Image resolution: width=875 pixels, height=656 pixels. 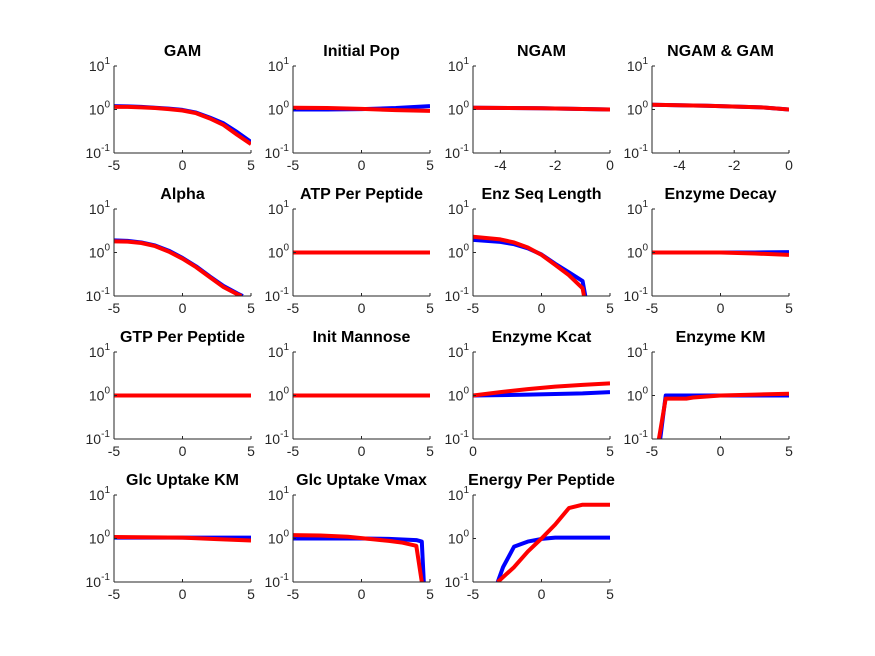 I want to click on subplot-8: Enzyme Decay -5 0 5 10⁻¹ 10⁰ 10¹, so click(x=709, y=251).